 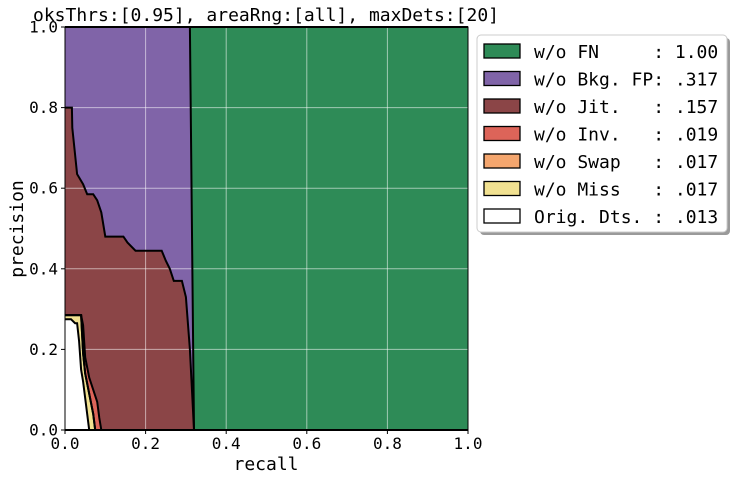 I want to click on legend-label: w/o Jit. : .157, so click(x=626, y=107).